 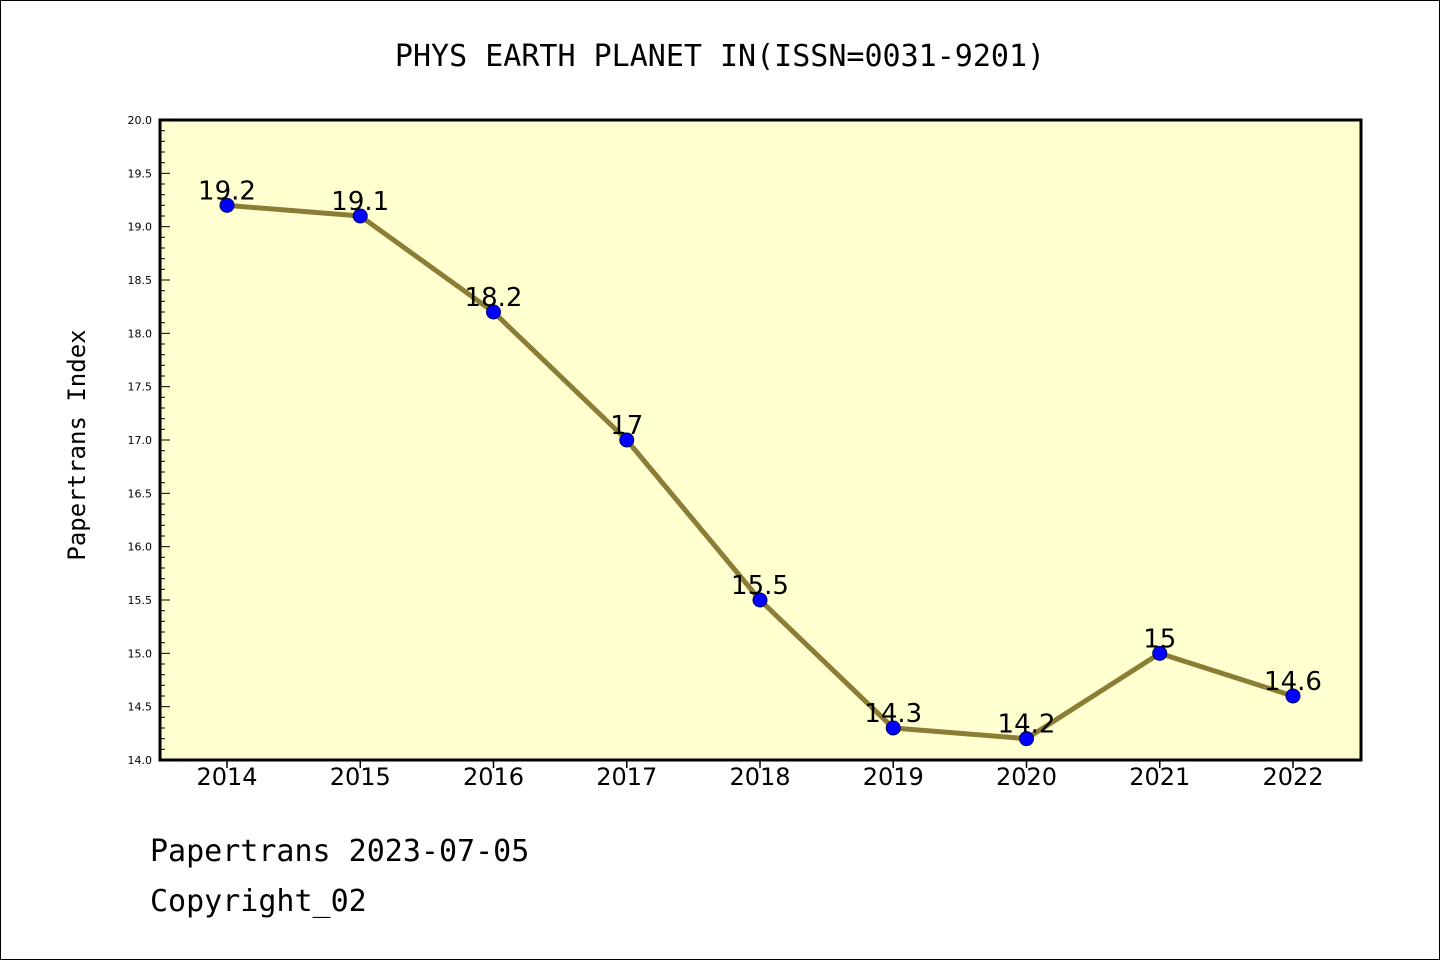 I want to click on x-tick-label: 2021, so click(x=1159, y=777).